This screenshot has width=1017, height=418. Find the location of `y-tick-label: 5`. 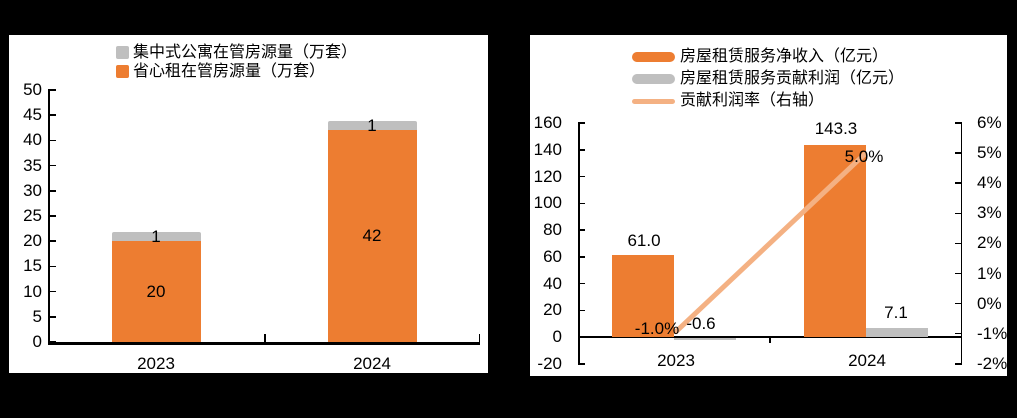

y-tick-label: 5 is located at coordinates (37, 316).